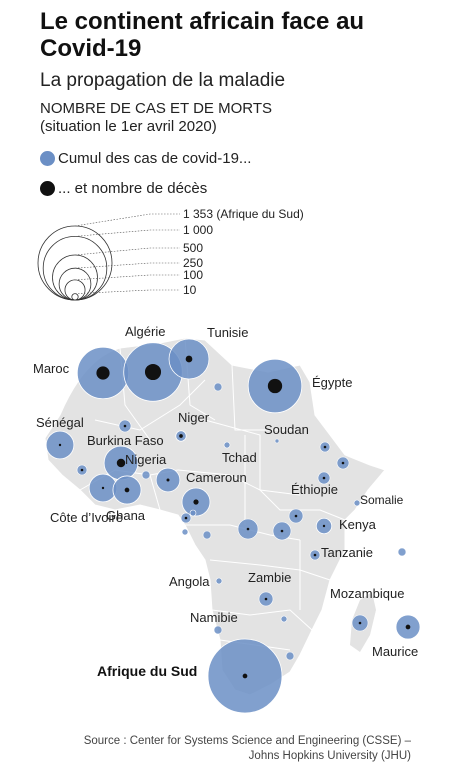 Image resolution: width=449 pixels, height=768 pixels. What do you see at coordinates (51, 368) in the screenshot?
I see `label-maroc: Maroc` at bounding box center [51, 368].